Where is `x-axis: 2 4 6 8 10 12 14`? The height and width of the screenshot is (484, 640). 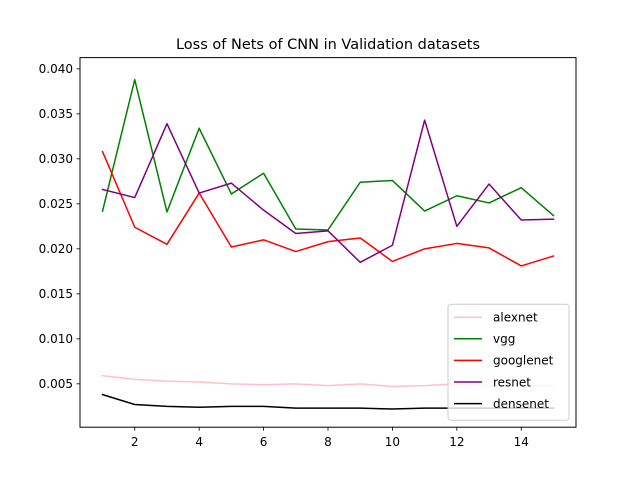 x-axis: 2 4 6 8 10 12 14 is located at coordinates (330, 438).